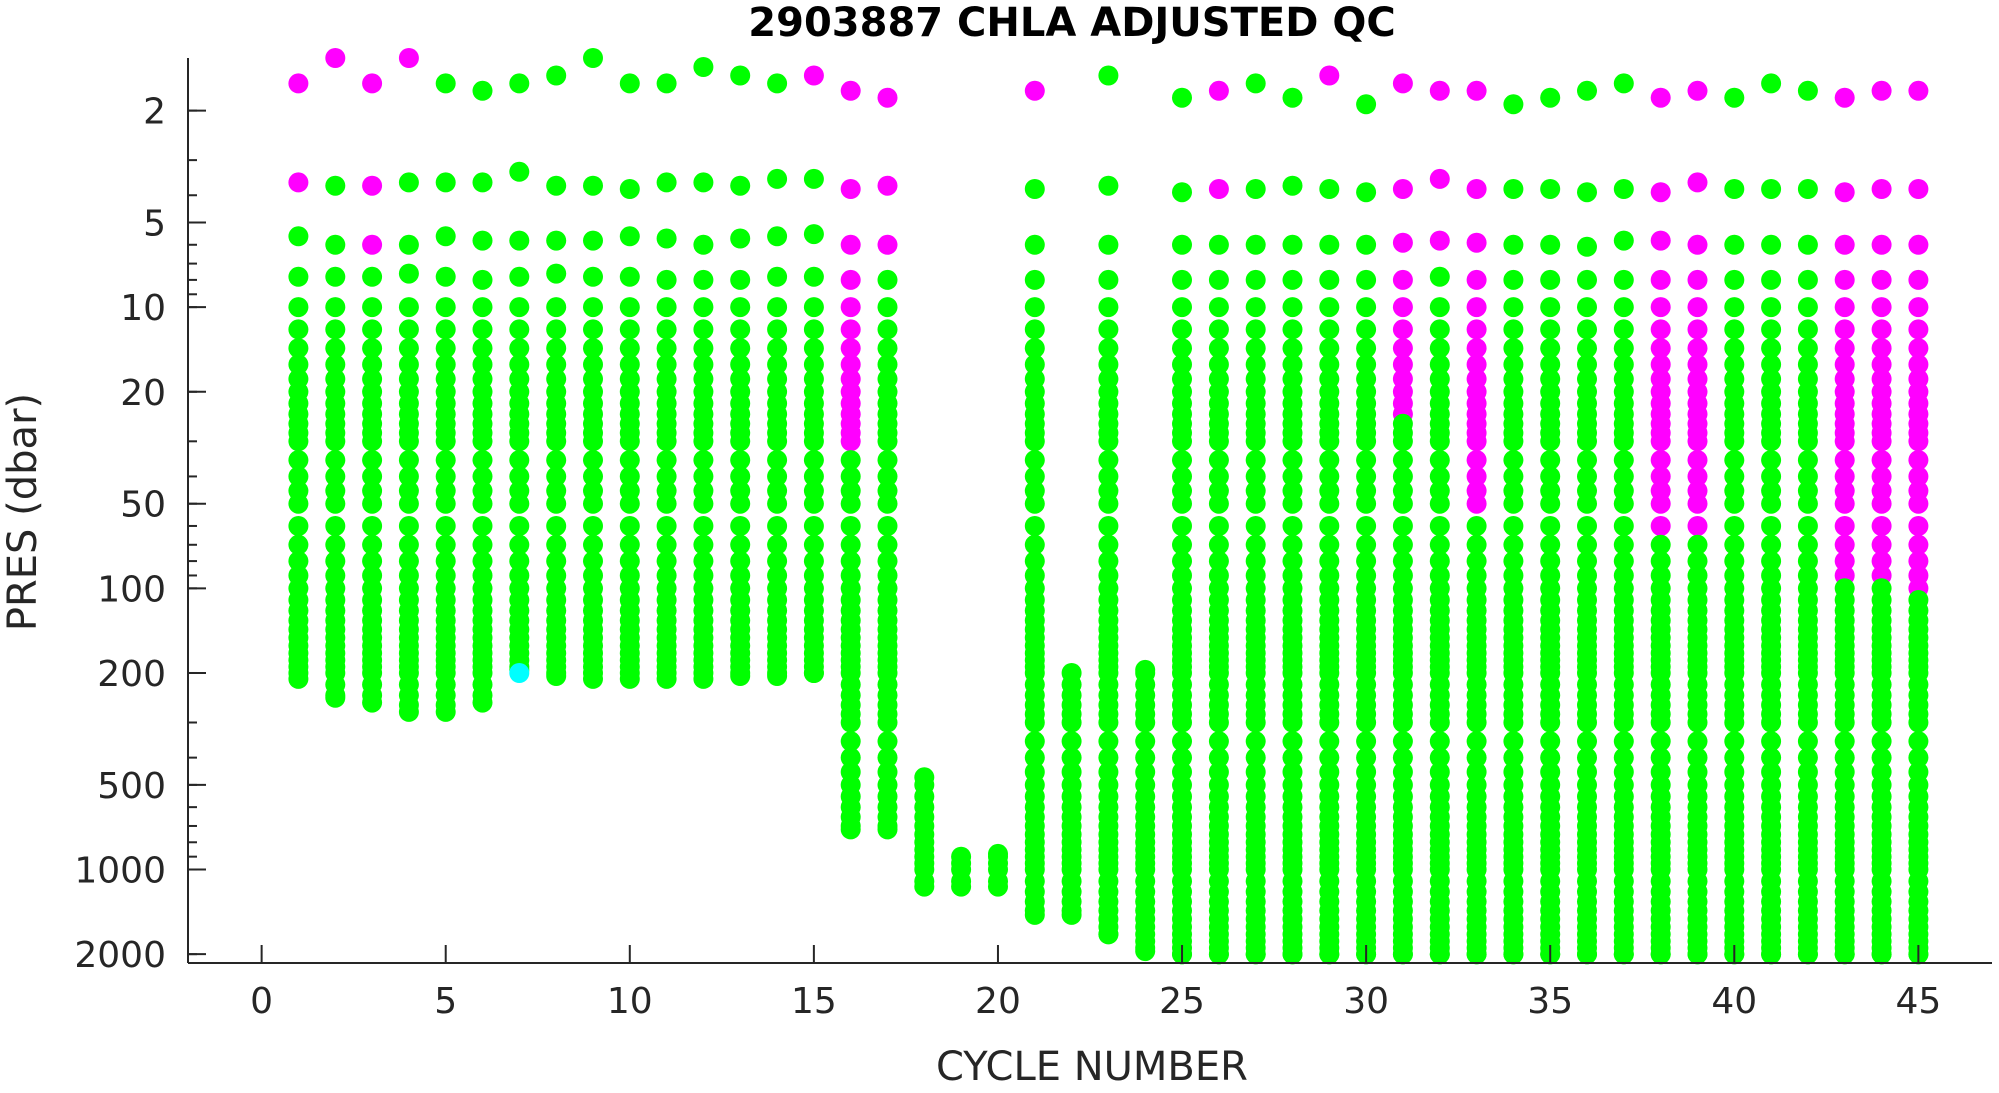 This screenshot has width=1999, height=1093. I want to click on x-tick-label: 45, so click(1918, 1001).